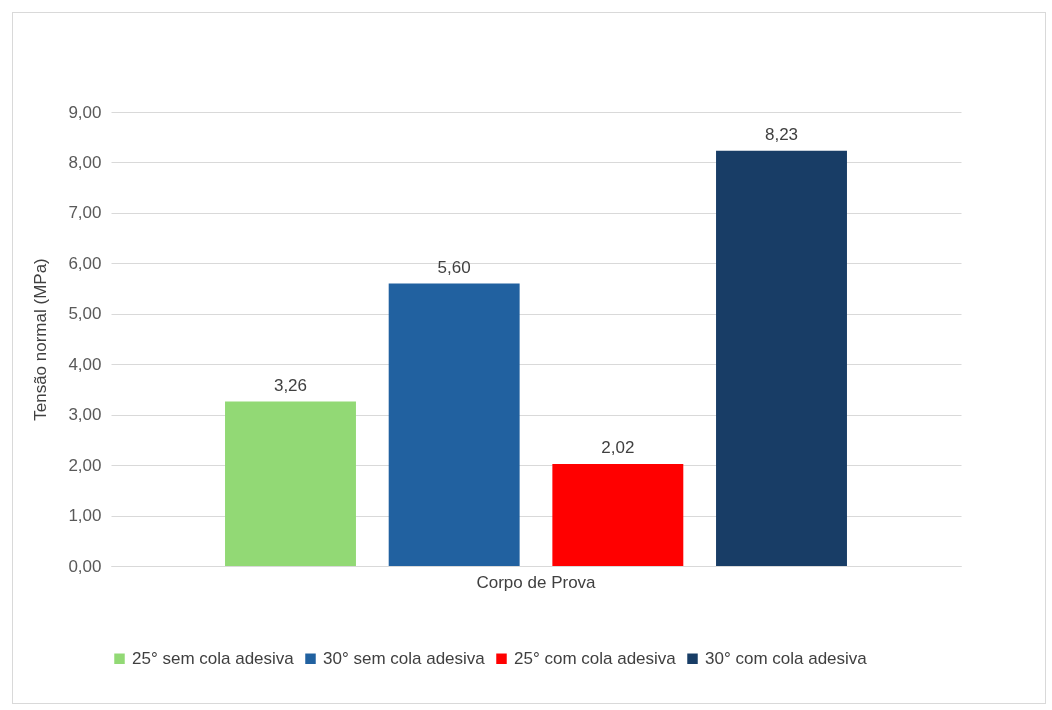 The height and width of the screenshot is (710, 1052). Describe the element at coordinates (786, 658) in the screenshot. I see `legend-label: 30° com cola adesiva` at that location.